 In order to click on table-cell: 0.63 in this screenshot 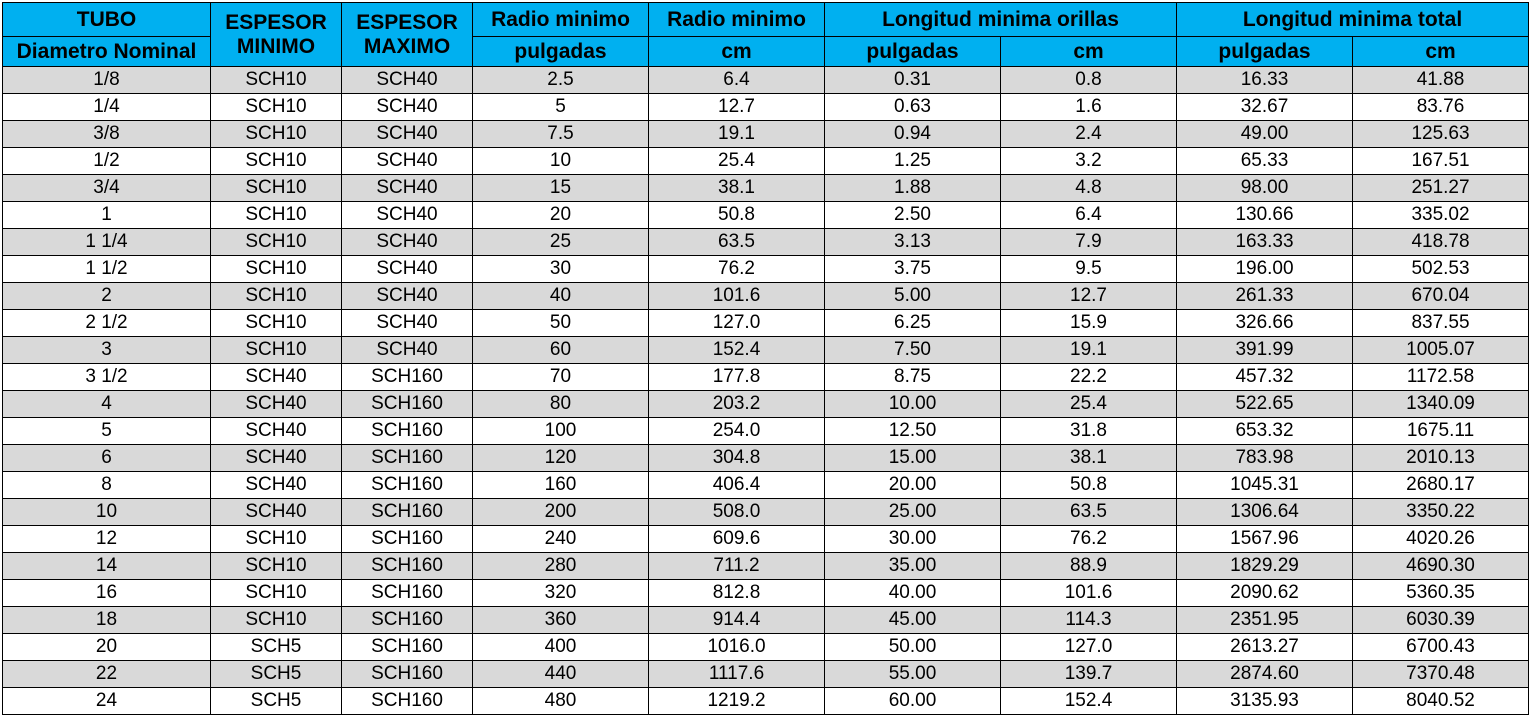, I will do `click(912, 107)`.